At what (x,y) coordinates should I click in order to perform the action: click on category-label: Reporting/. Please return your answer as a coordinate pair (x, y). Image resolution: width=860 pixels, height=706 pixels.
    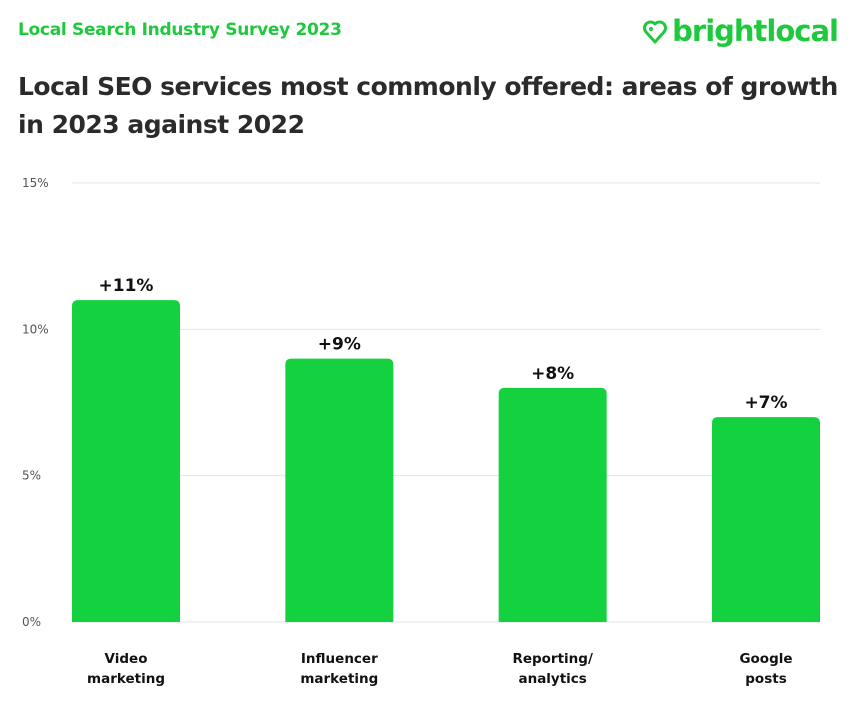
    Looking at the image, I should click on (552, 659).